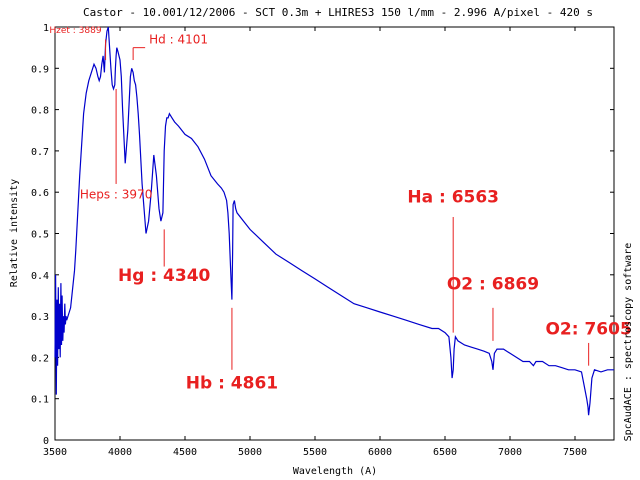 The height and width of the screenshot is (480, 640). What do you see at coordinates (40, 317) in the screenshot?
I see `y-tick-label: 0.3` at bounding box center [40, 317].